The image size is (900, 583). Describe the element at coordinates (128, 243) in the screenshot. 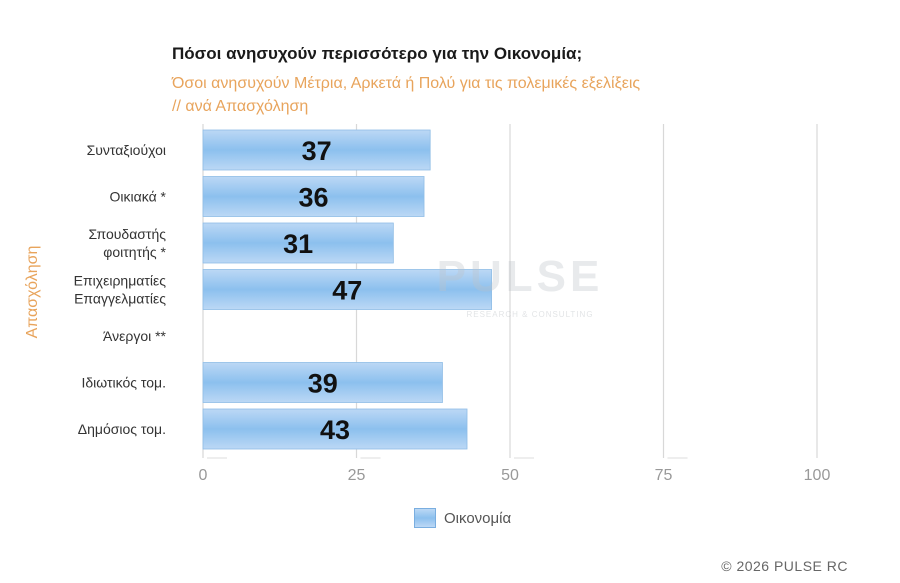

I see `category-label: Σπουδαστής φοιτητής *` at that location.